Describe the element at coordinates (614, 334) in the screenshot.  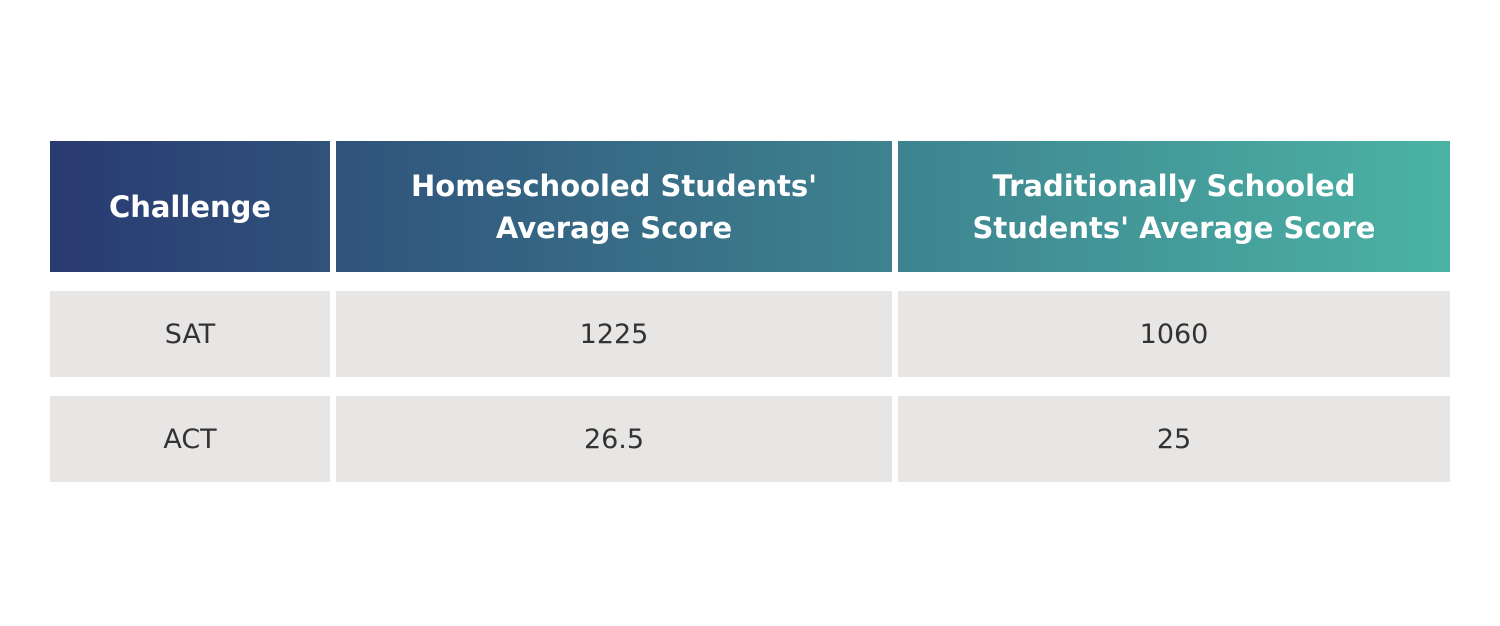
I see `row-sat-homeschooled-score: 1225` at that location.